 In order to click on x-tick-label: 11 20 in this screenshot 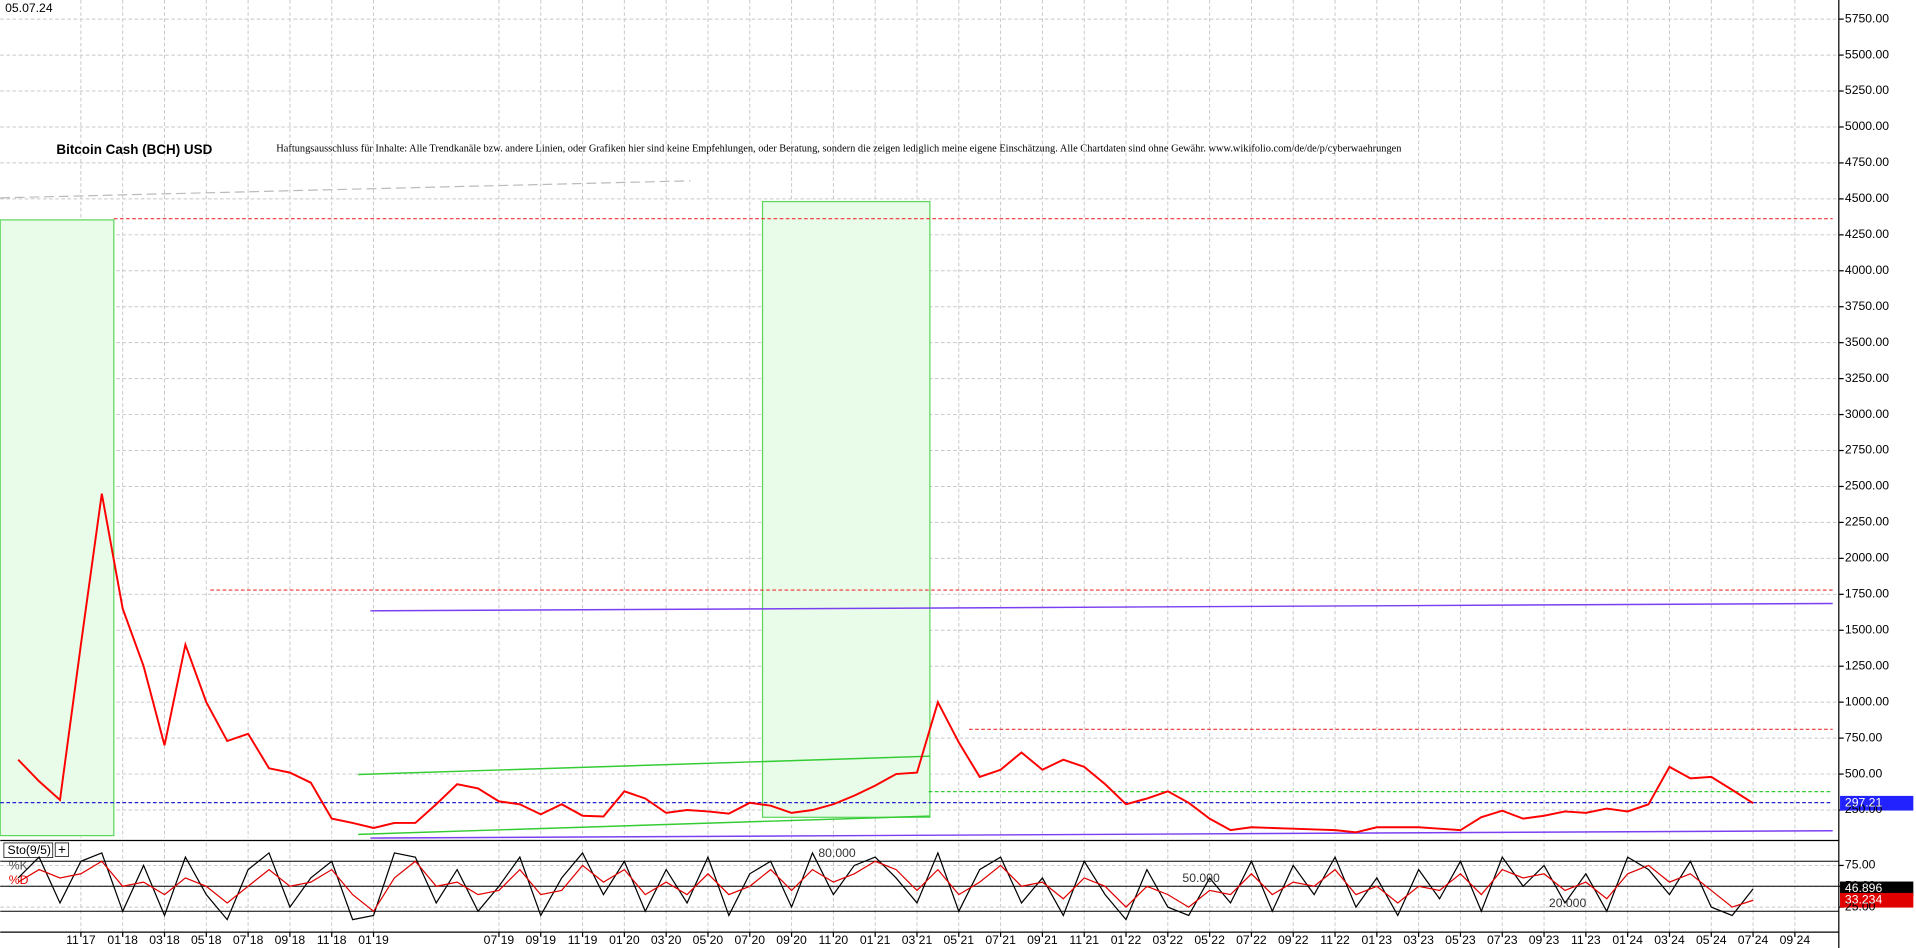, I will do `click(834, 940)`.